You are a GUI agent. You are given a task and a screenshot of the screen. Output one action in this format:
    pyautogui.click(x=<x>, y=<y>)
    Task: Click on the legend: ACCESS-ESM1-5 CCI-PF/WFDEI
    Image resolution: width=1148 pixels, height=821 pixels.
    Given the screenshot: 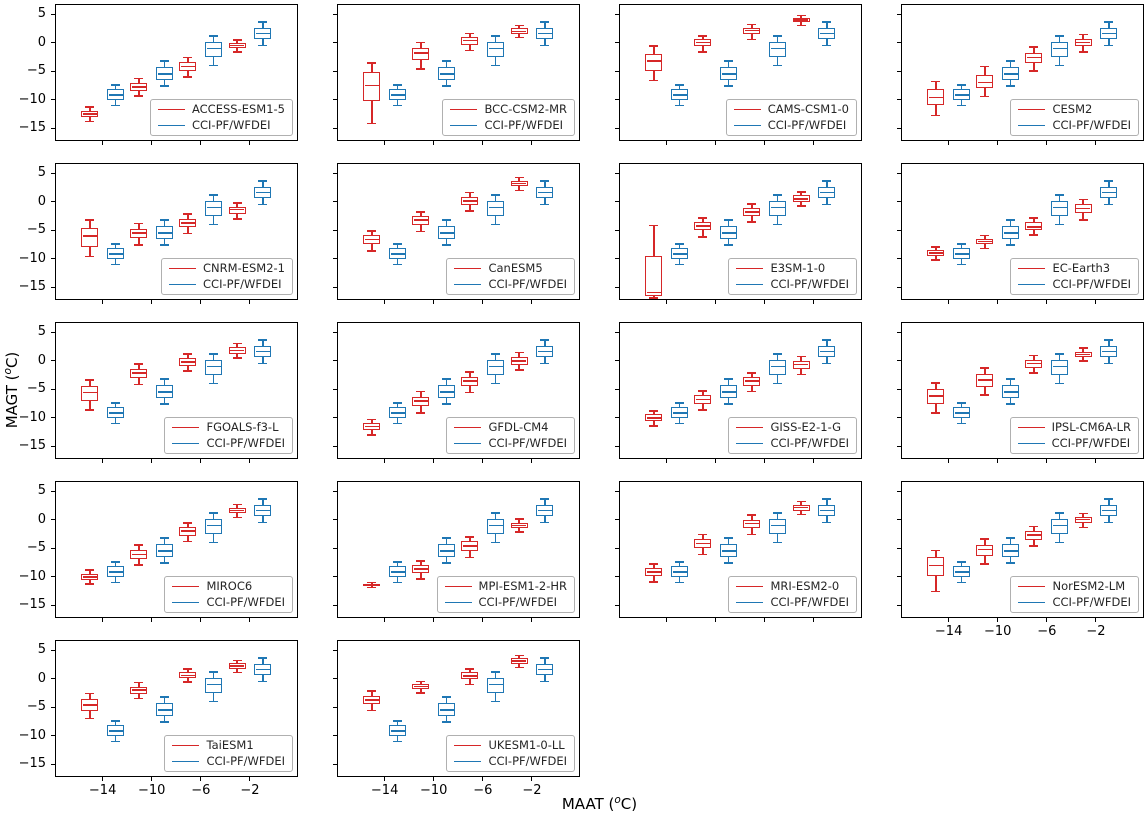 What is the action you would take?
    pyautogui.click(x=221, y=117)
    